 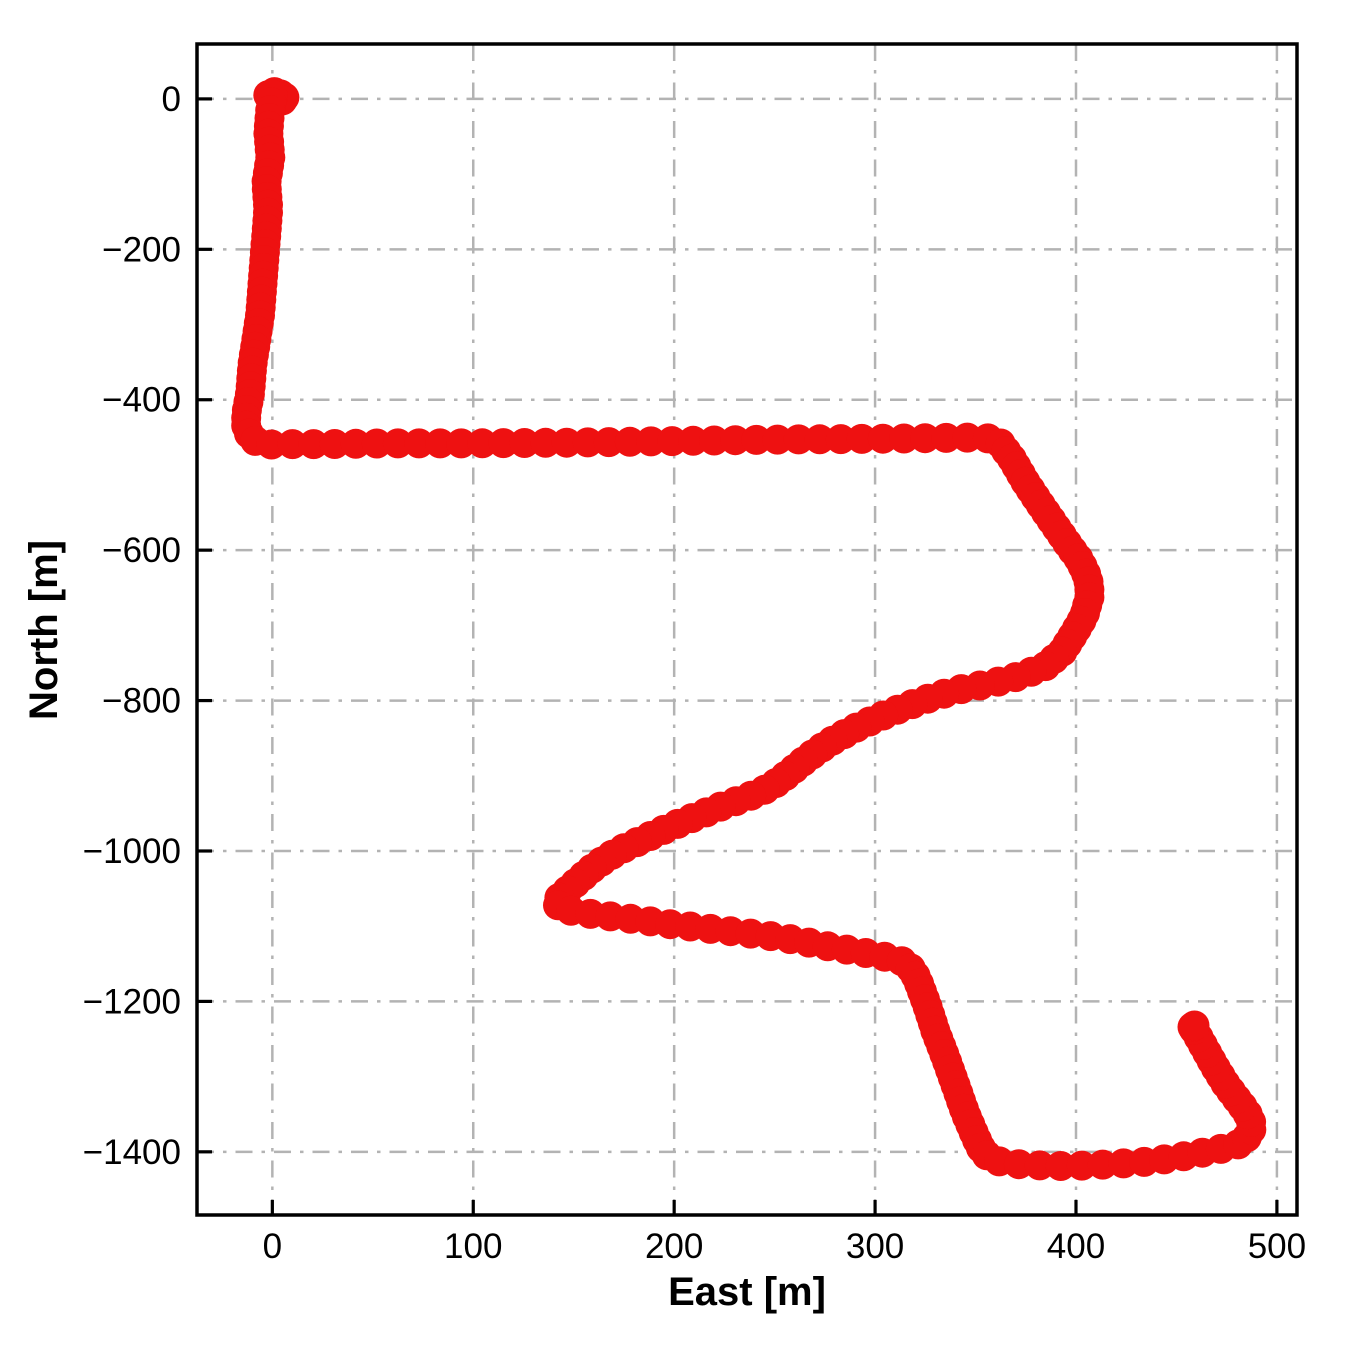 What do you see at coordinates (141, 249) in the screenshot?
I see `y-tick-label: −200` at bounding box center [141, 249].